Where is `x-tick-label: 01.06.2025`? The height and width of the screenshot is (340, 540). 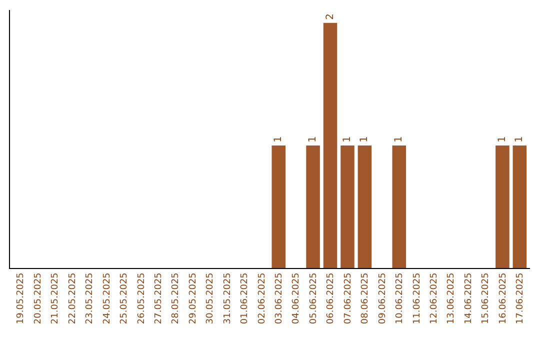 x-tick-label: 01.06.2025 is located at coordinates (245, 298).